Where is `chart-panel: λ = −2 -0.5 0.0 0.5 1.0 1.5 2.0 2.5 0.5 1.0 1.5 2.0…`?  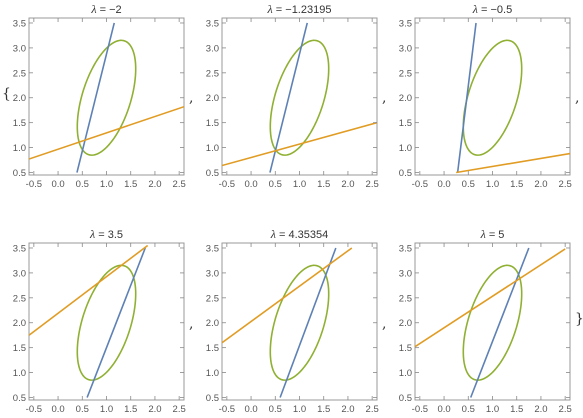
chart-panel: λ = −2 -0.5 0.0 0.5 1.0 1.5 2.0 2.5 0.5 1.0 1.5 2.0… is located at coordinates (99, 96).